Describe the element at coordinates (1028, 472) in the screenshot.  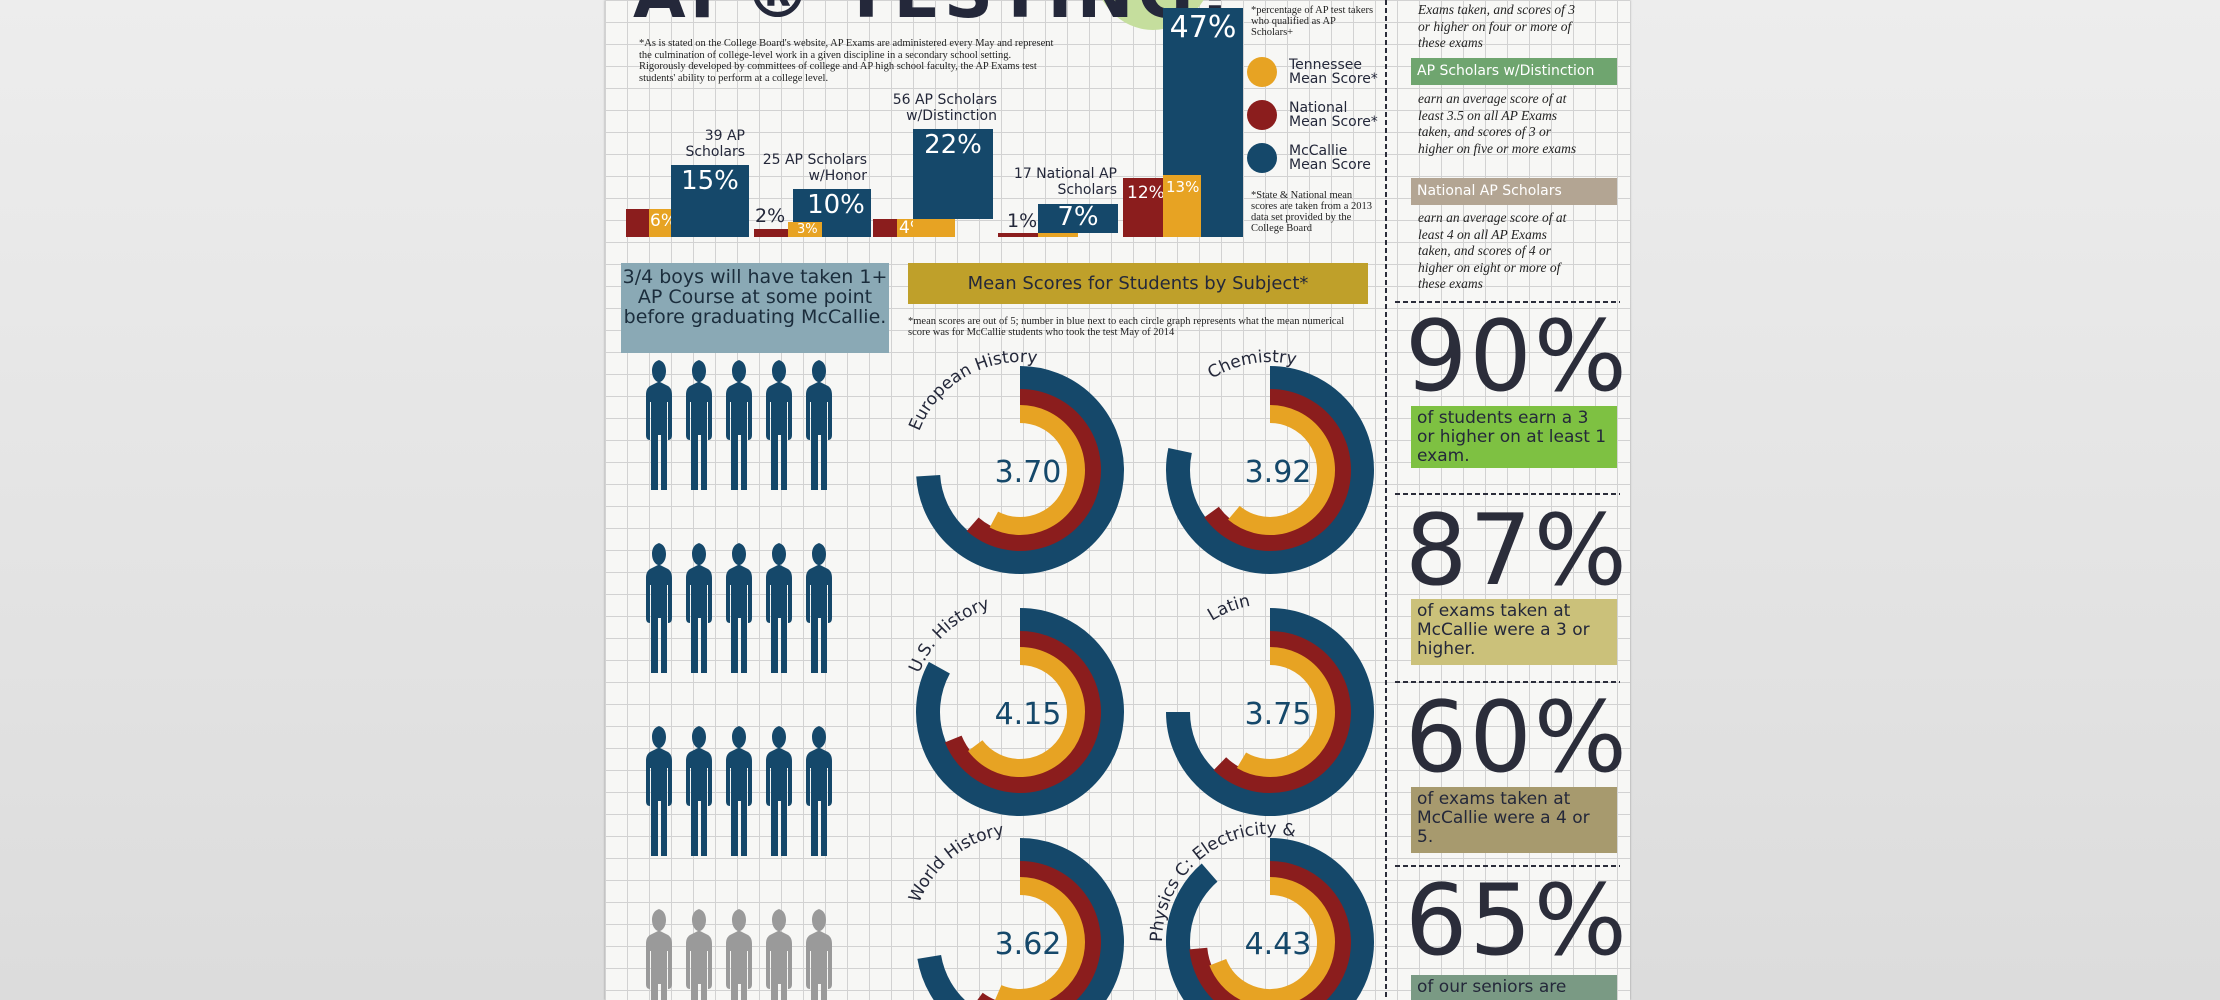
I see `subject-mean-score: 3.70` at that location.